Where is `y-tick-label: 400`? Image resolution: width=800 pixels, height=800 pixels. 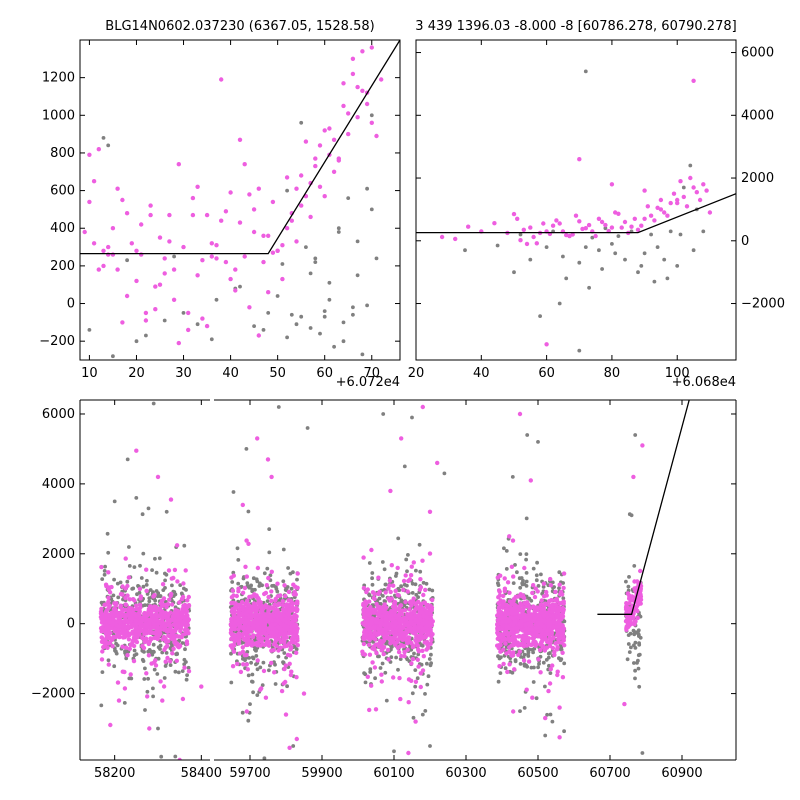 y-tick-label: 400 is located at coordinates (62, 228).